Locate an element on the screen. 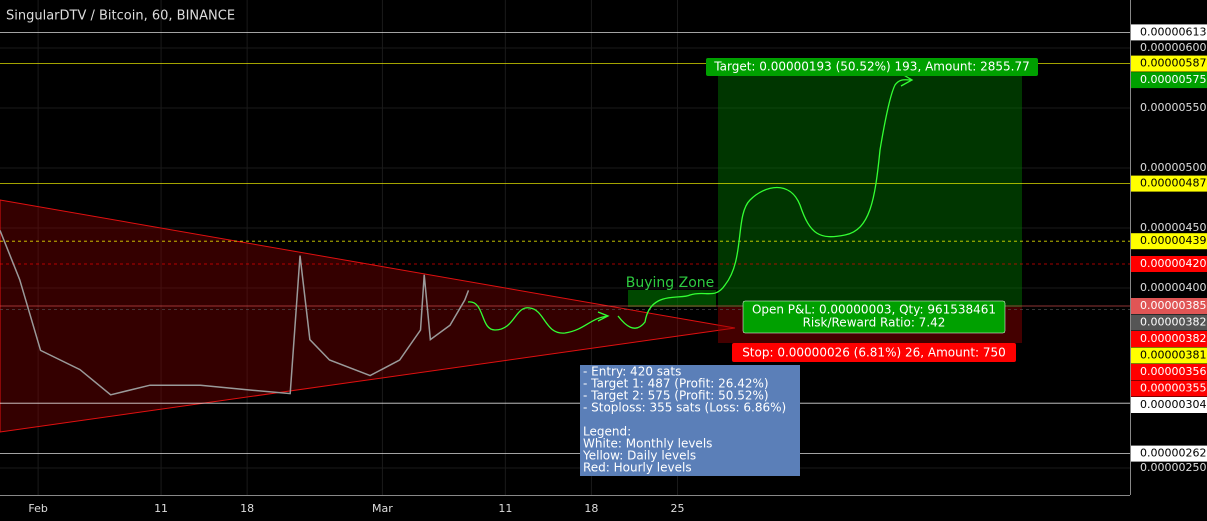  x-tick-label: Mar is located at coordinates (382, 508).